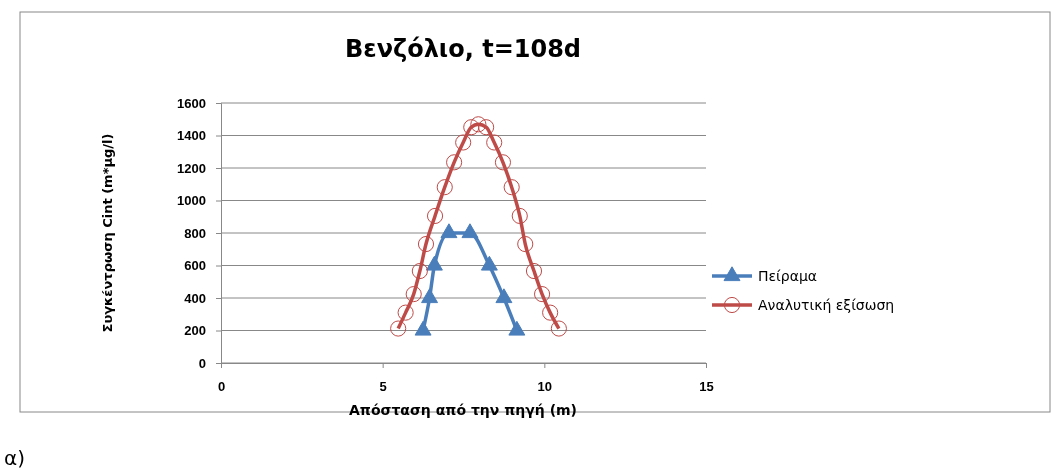 The width and height of the screenshot is (1064, 470). I want to click on x-tick-label: 5, so click(383, 387).